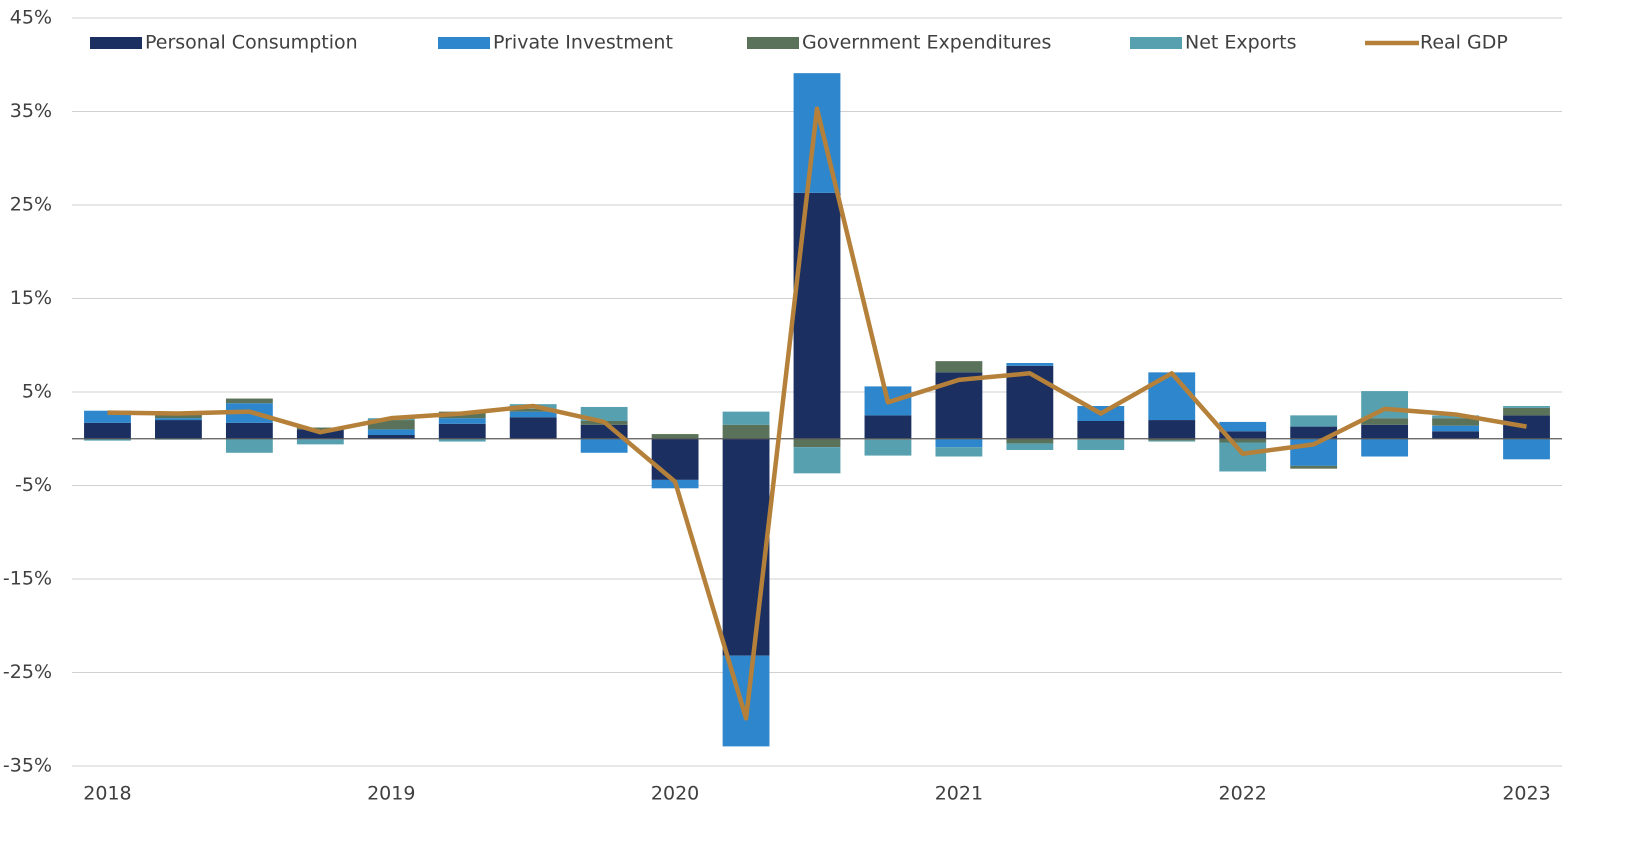  Describe the element at coordinates (391, 794) in the screenshot. I see `x-tick-label: 2019` at that location.